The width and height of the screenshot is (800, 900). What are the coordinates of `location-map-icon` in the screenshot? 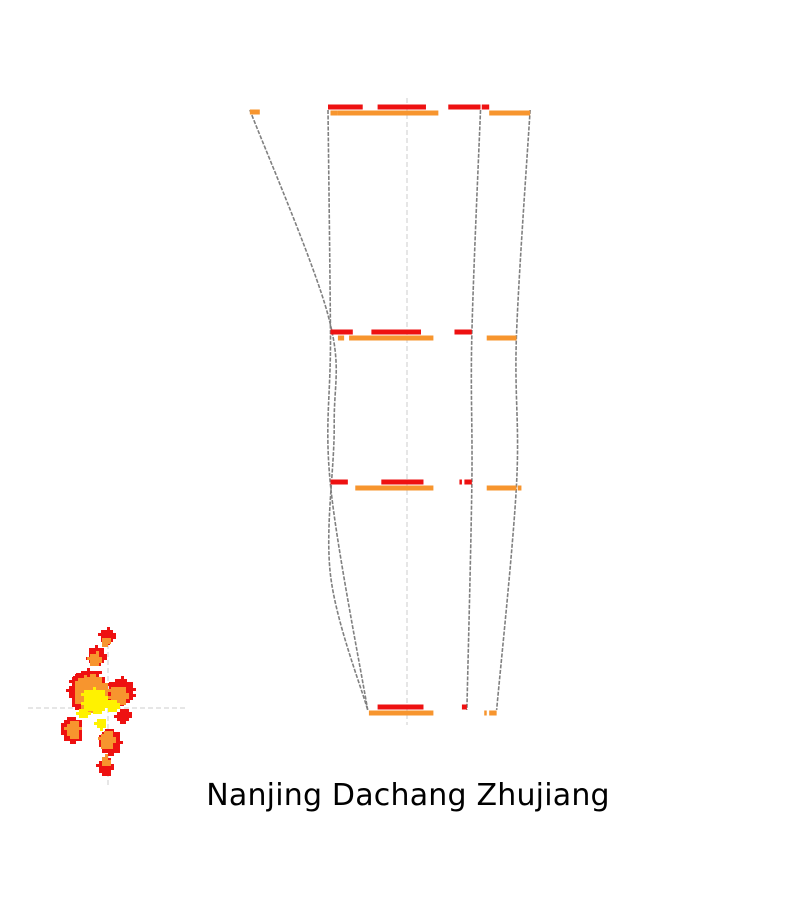 It's located at (108, 707).